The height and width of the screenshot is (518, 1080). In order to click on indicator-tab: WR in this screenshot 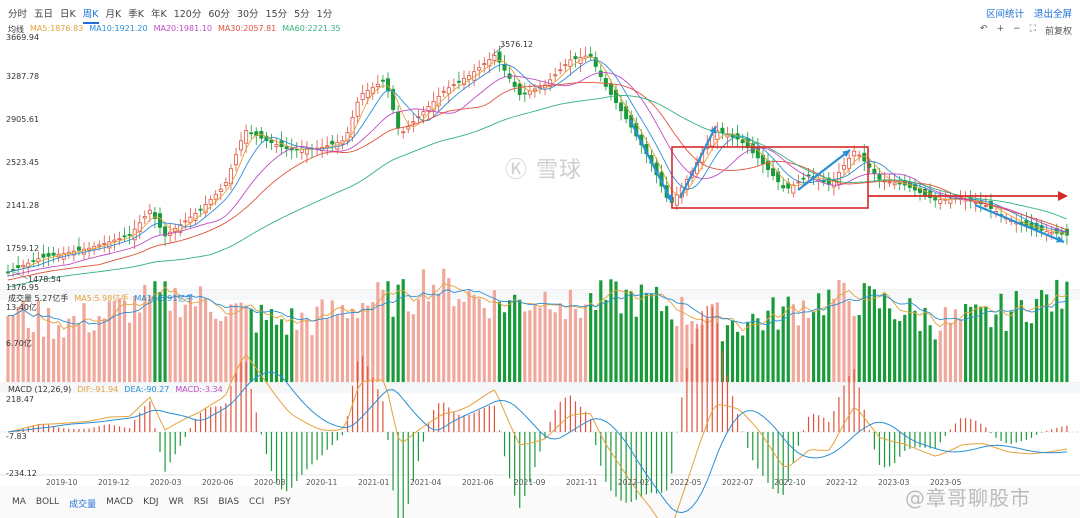, I will do `click(176, 502)`.